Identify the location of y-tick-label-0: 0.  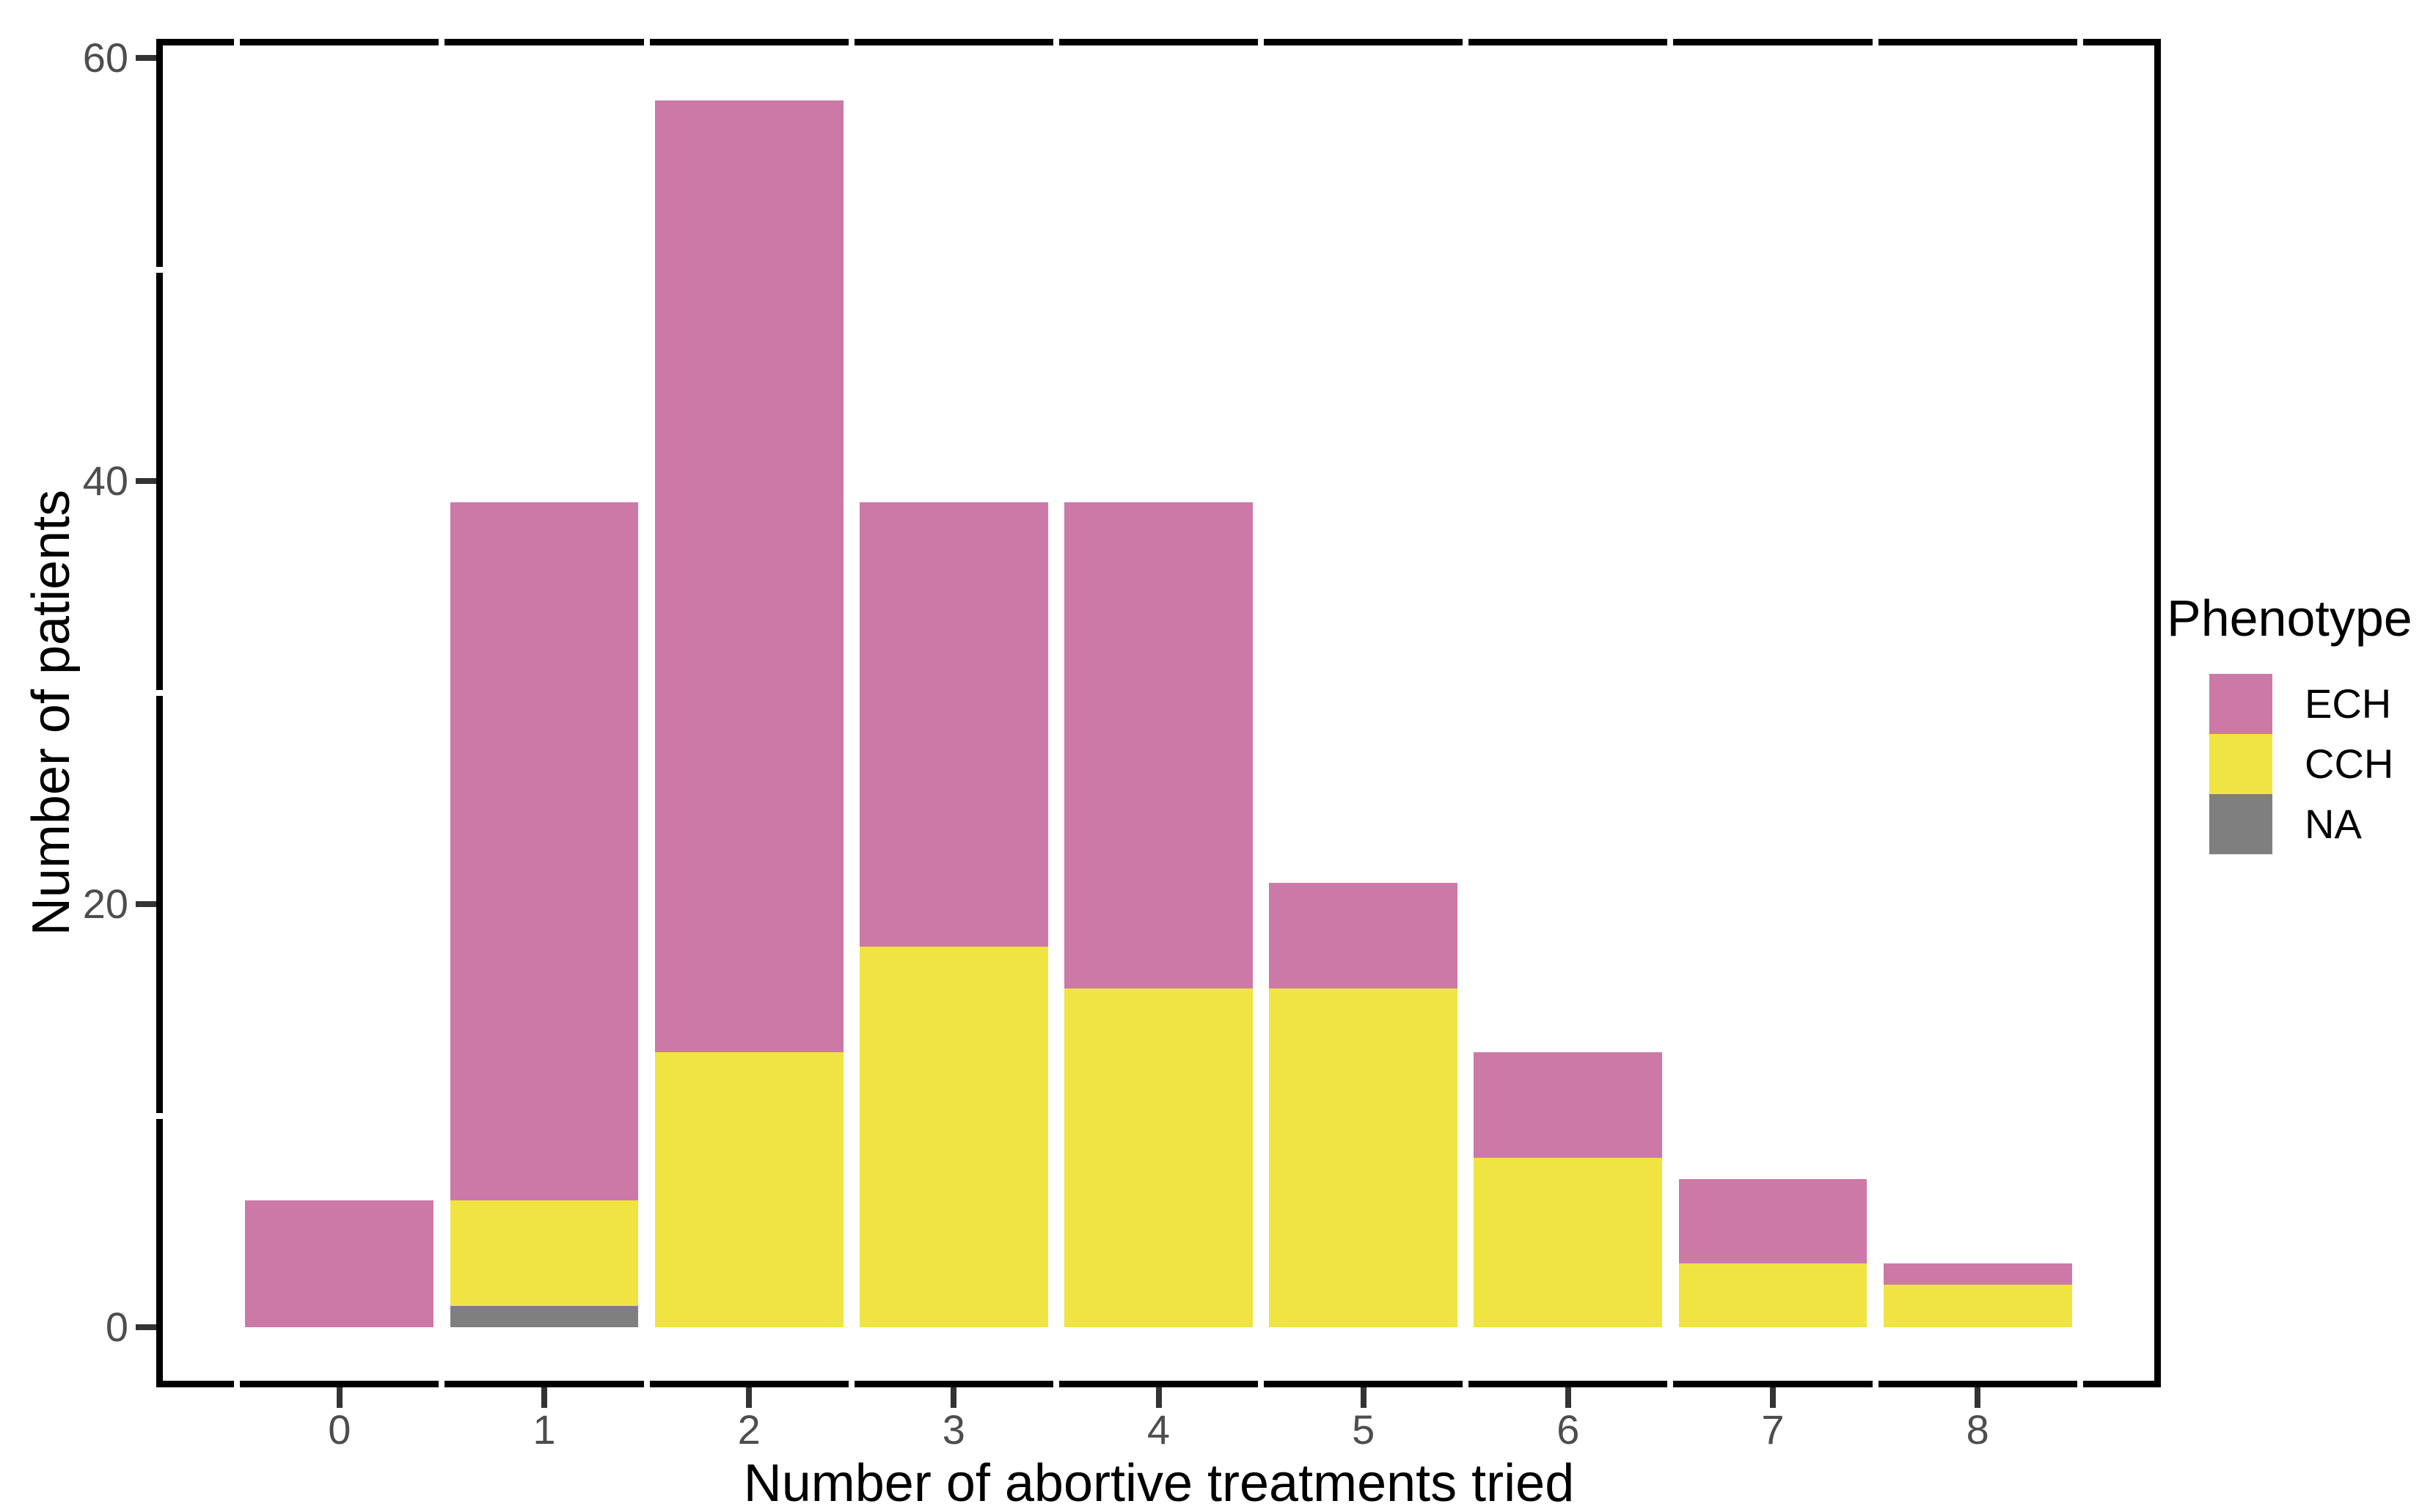
(116, 1327).